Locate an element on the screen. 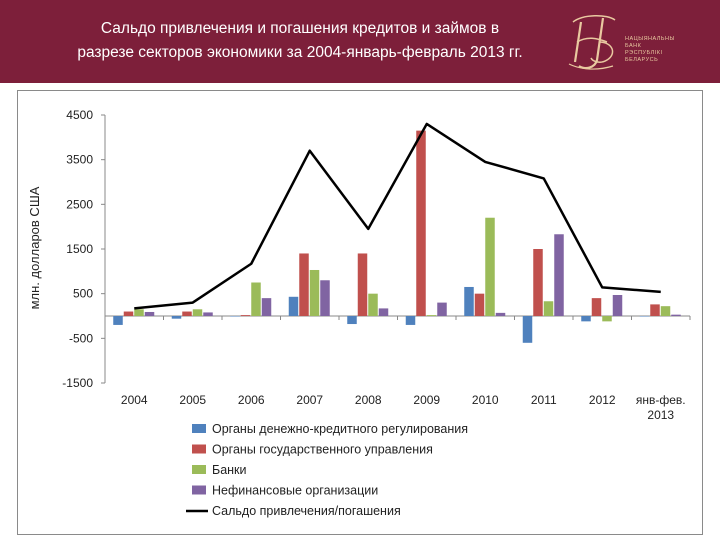 The height and width of the screenshot is (540, 720). x-tick-label: 2012 is located at coordinates (602, 400).